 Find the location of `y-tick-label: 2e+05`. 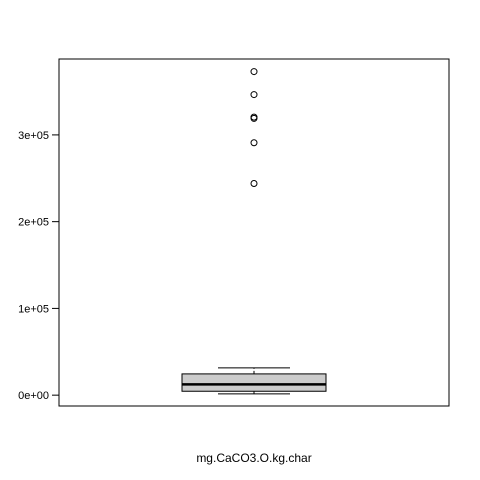

y-tick-label: 2e+05 is located at coordinates (33, 223).